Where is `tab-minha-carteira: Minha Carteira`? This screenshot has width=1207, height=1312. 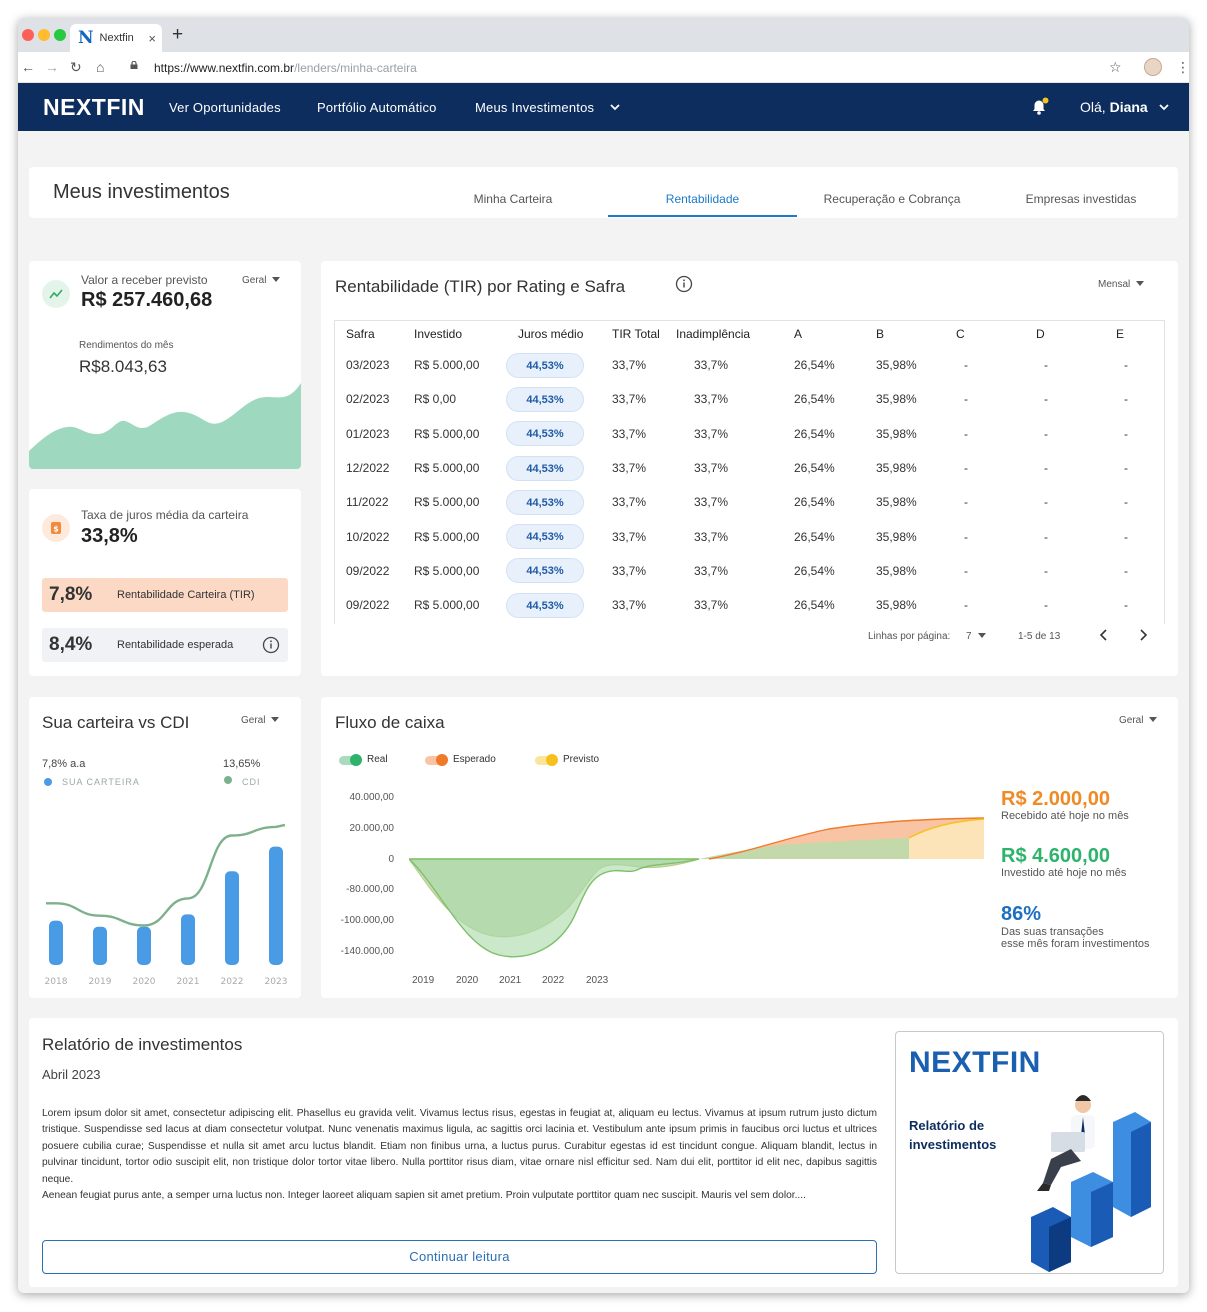 tab-minha-carteira: Minha Carteira is located at coordinates (513, 199).